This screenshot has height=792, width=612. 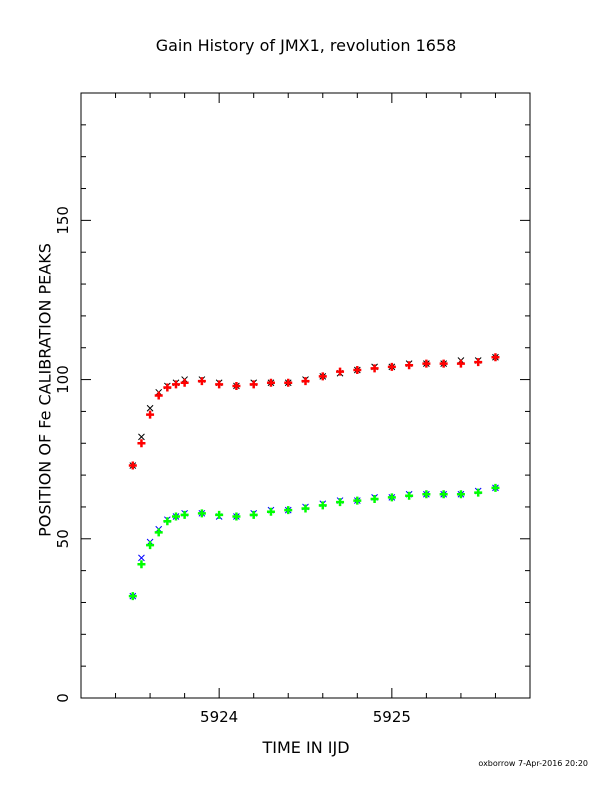 What do you see at coordinates (63, 538) in the screenshot?
I see `y-tick-label: 50` at bounding box center [63, 538].